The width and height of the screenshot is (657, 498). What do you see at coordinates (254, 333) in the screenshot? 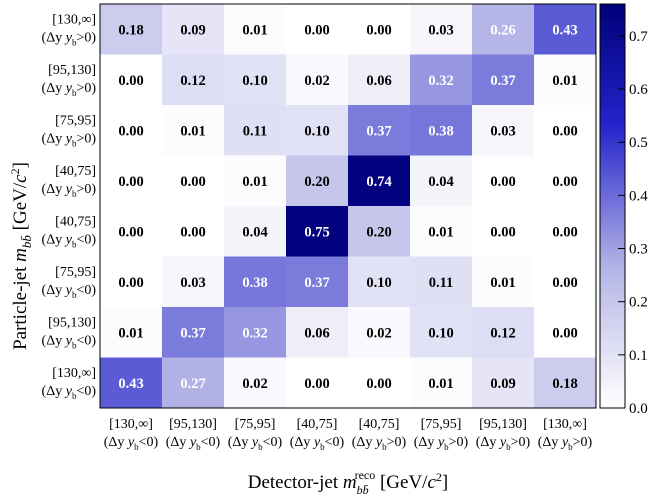
I see `cell-value-label: 0.32` at bounding box center [254, 333].